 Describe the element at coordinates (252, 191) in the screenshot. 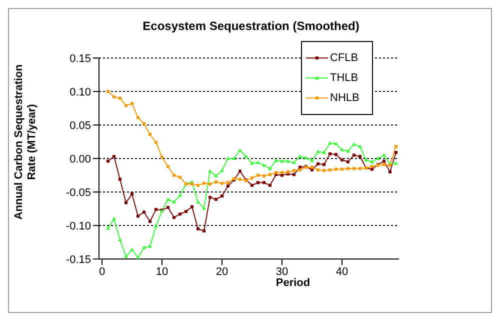

I see `line-series` at that location.